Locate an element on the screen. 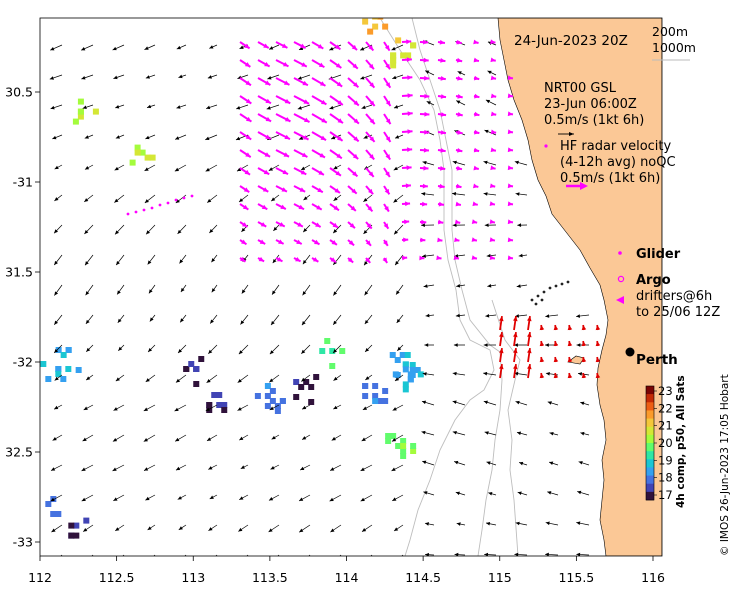 Image resolution: width=740 pixels, height=592 pixels. perth-marker is located at coordinates (630, 352).